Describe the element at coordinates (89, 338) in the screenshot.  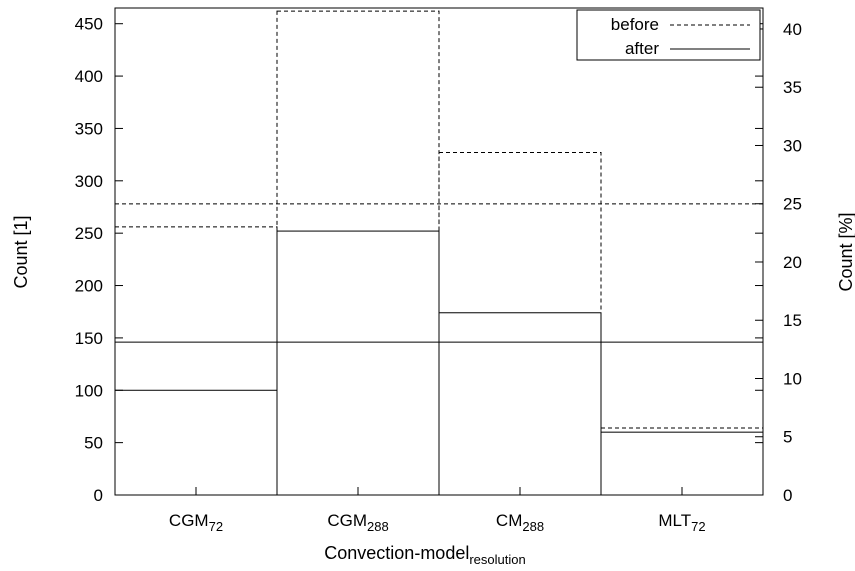
I see `y-left-tick-label: 150` at that location.